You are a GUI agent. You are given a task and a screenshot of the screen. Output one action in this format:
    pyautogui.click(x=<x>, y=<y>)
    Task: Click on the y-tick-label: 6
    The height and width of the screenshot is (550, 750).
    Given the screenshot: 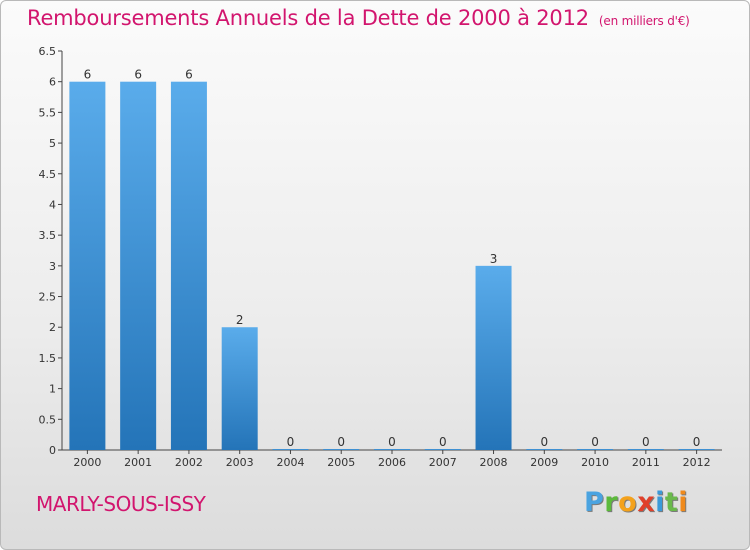 What is the action you would take?
    pyautogui.click(x=52, y=82)
    